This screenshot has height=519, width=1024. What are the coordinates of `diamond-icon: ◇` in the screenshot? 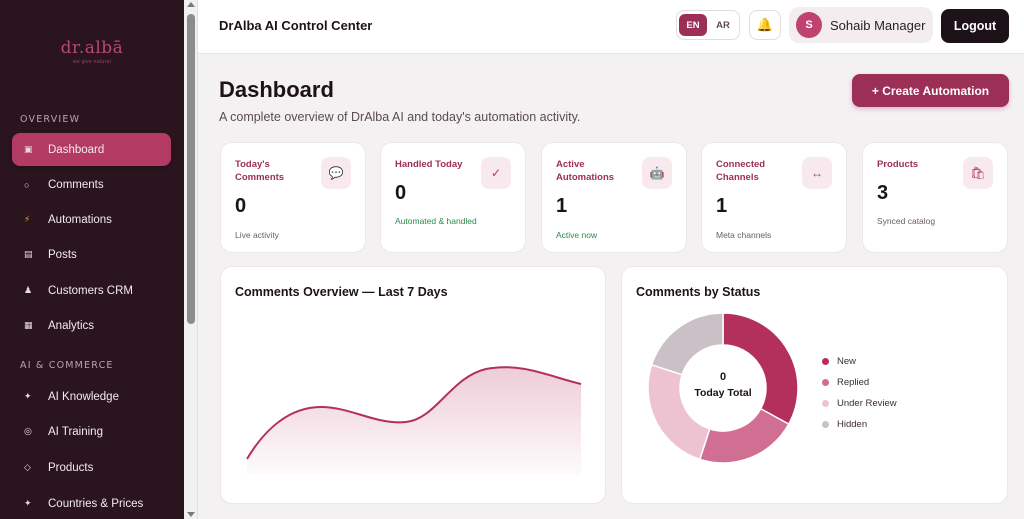 It's located at (27, 467).